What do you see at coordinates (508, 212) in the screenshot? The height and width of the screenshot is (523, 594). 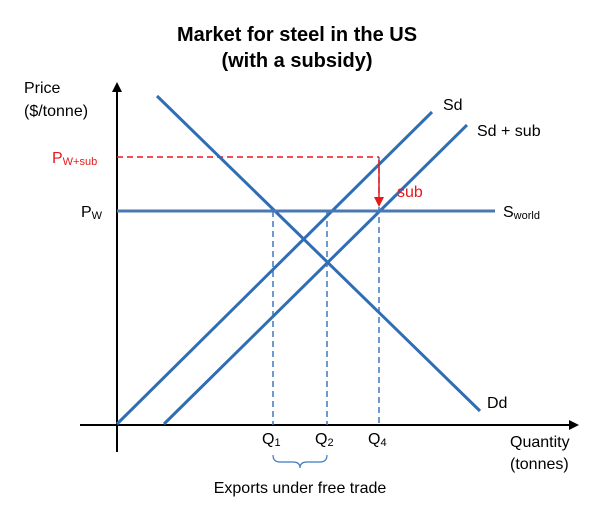 I see `sworld-label-main: S` at bounding box center [508, 212].